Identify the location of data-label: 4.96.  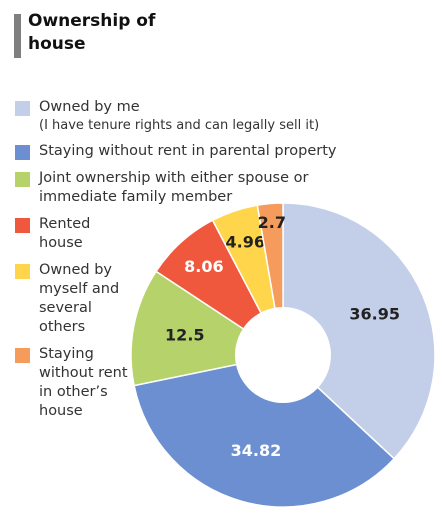
(245, 242).